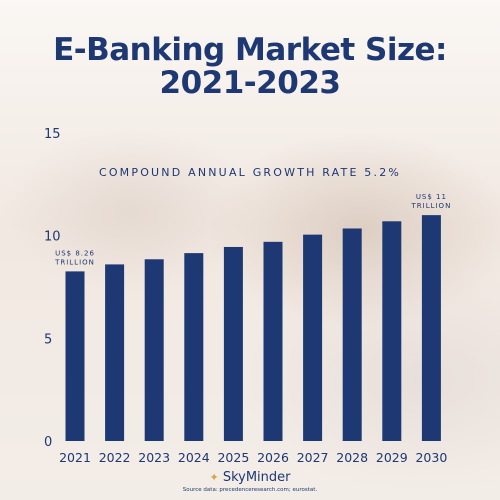  I want to click on chart-title-line1: E-Banking Market Size:, so click(250, 50).